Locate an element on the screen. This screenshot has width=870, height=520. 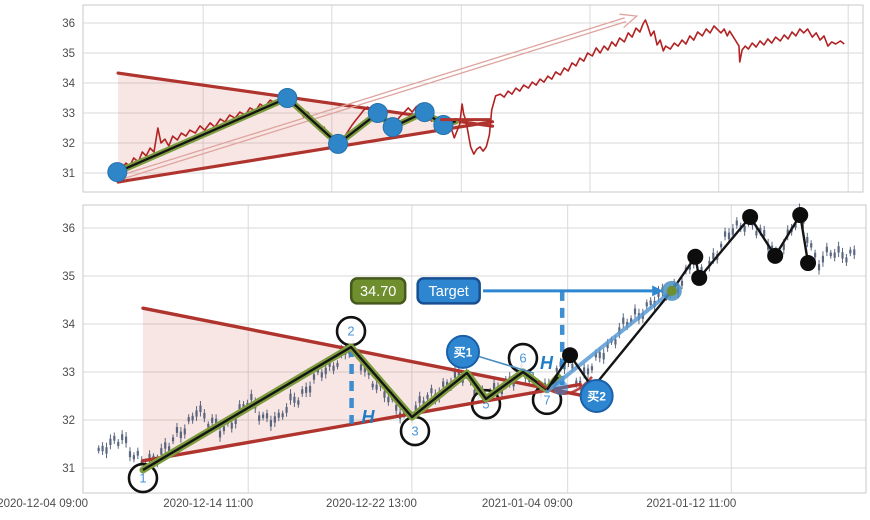
x-tick-label: 2021-01-12 11:00 is located at coordinates (691, 504).